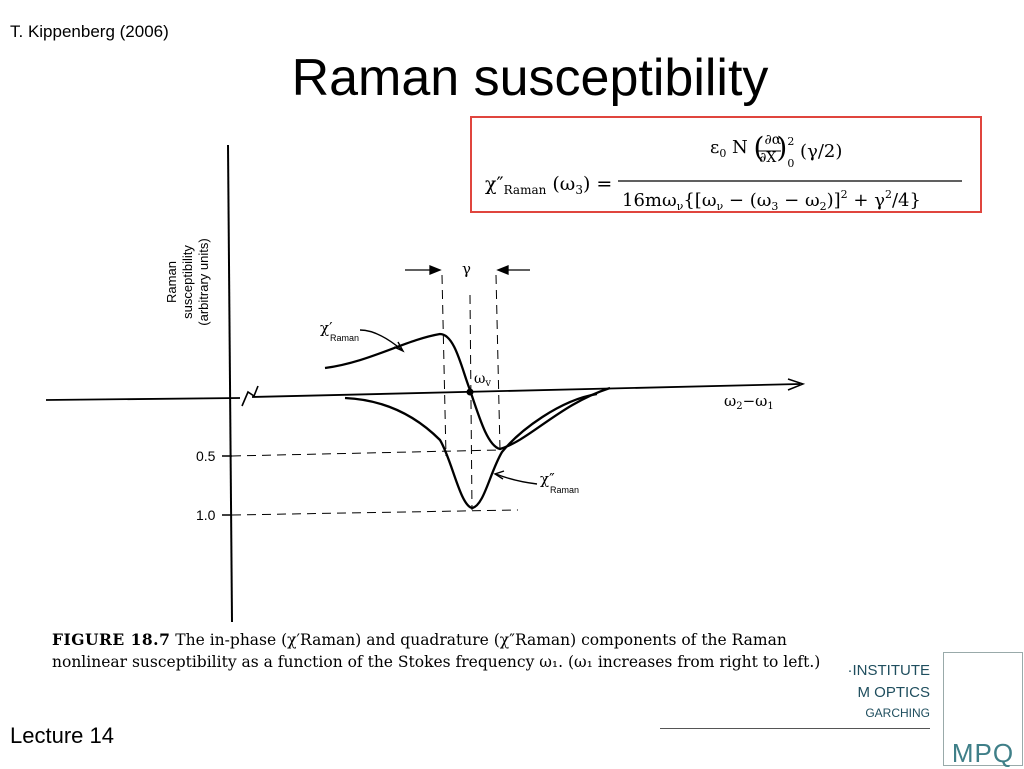 The height and width of the screenshot is (769, 1024). I want to click on author-credit: T. Kippenberg (2006), so click(89, 31).